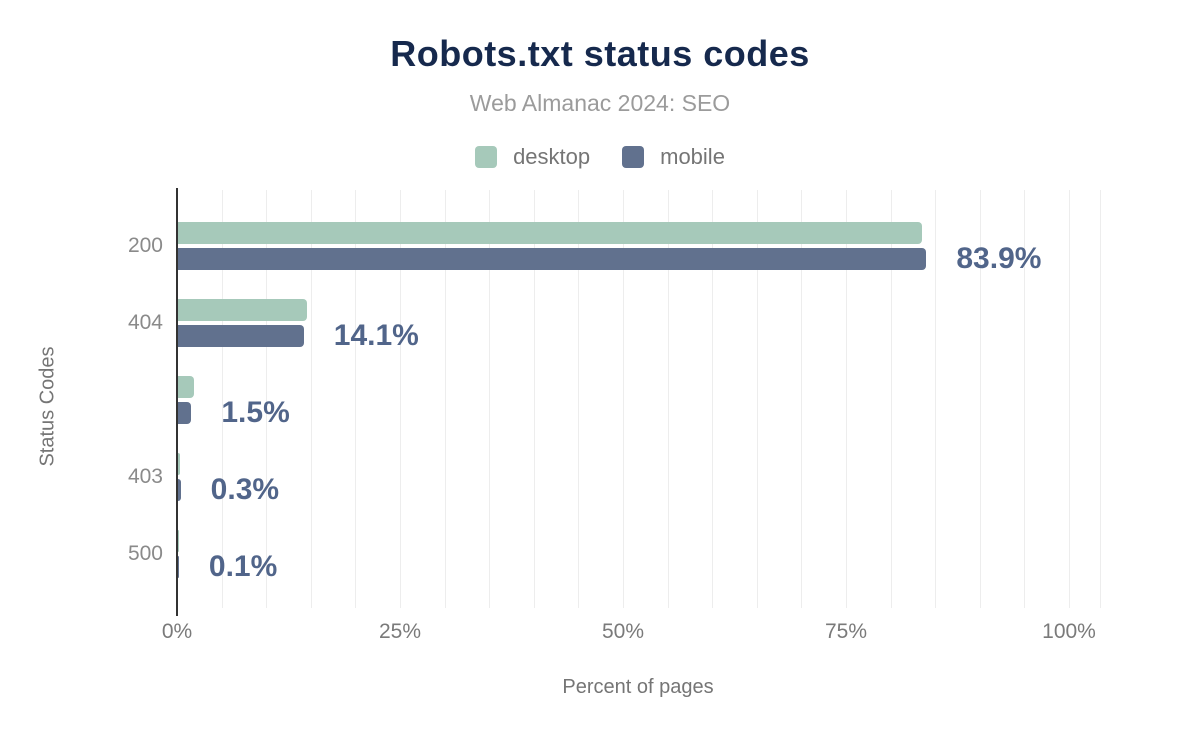 This screenshot has width=1200, height=742. What do you see at coordinates (145, 245) in the screenshot?
I see `category-label: 200` at bounding box center [145, 245].